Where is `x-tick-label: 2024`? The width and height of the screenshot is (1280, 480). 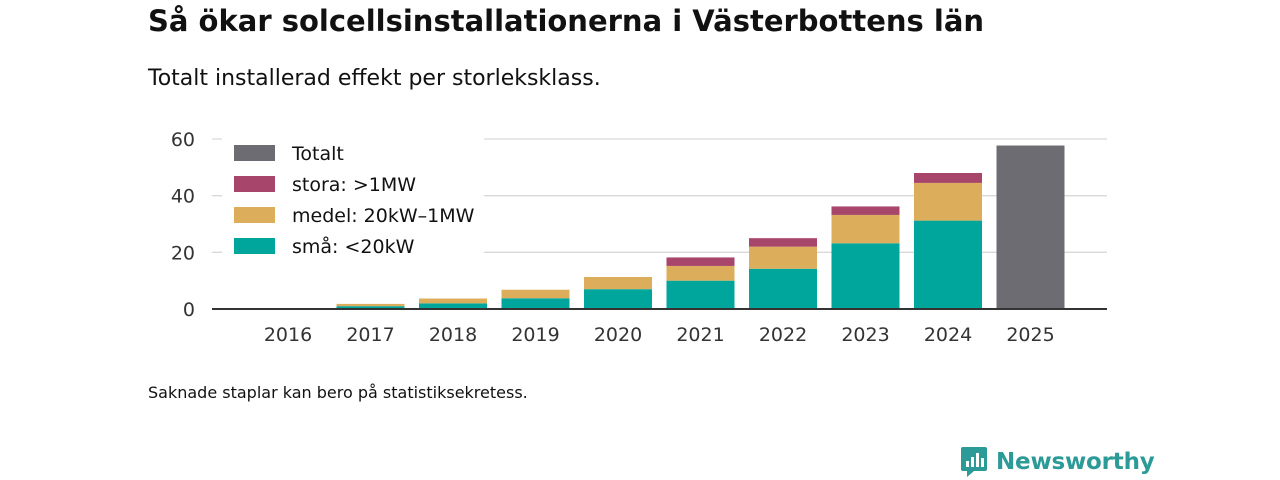
x-tick-label: 2024 is located at coordinates (948, 335).